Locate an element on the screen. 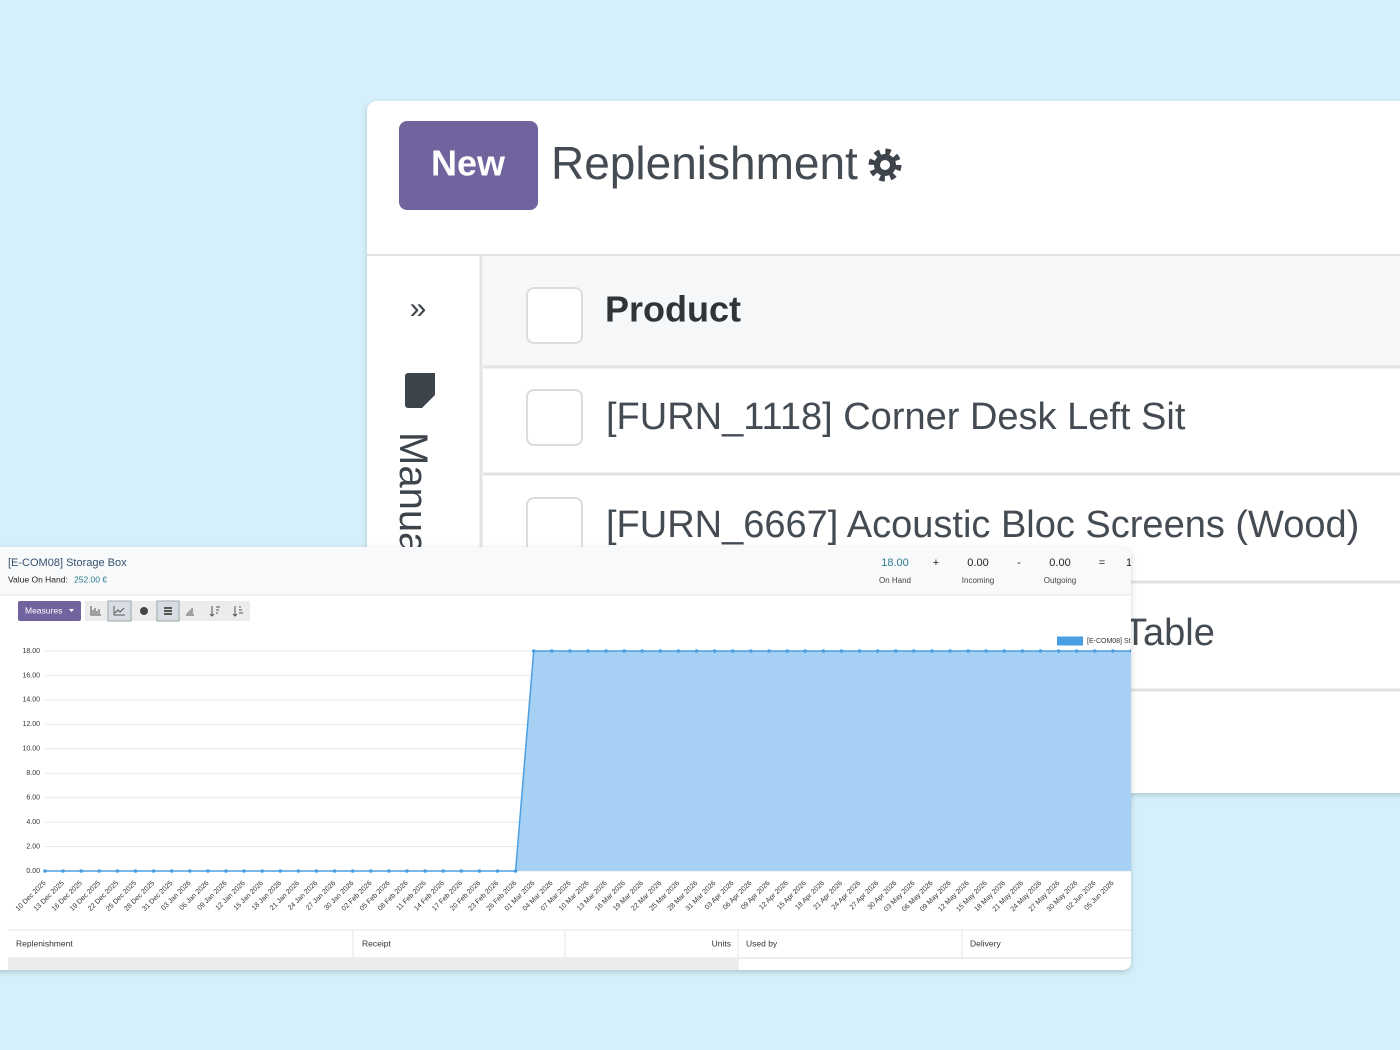 This screenshot has height=1050, width=1400. caret is located at coordinates (71, 610).